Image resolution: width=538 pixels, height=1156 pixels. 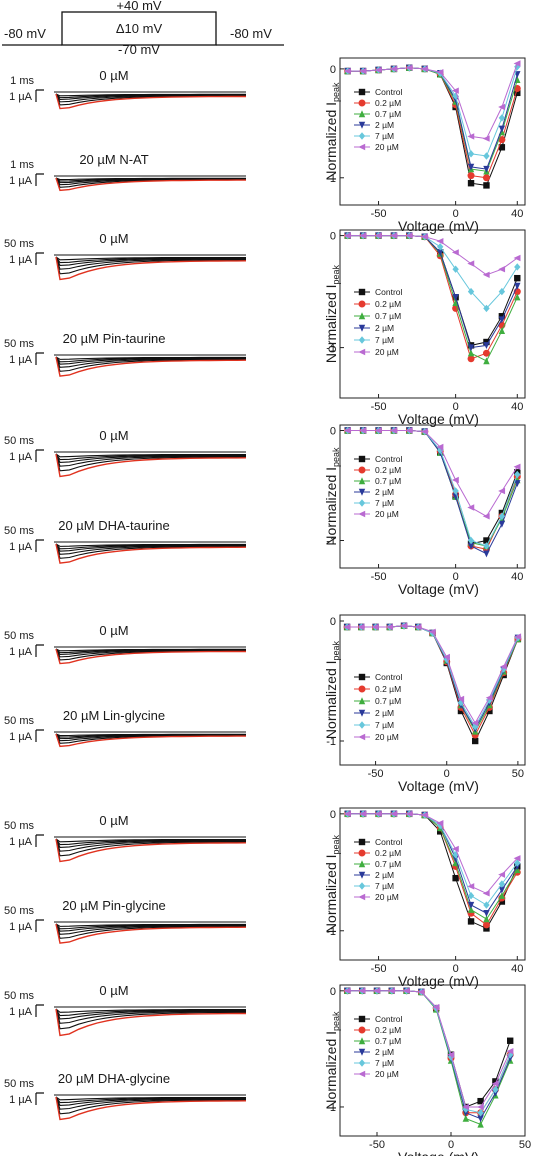 I want to click on legend-label: 2 µM, so click(x=384, y=492).